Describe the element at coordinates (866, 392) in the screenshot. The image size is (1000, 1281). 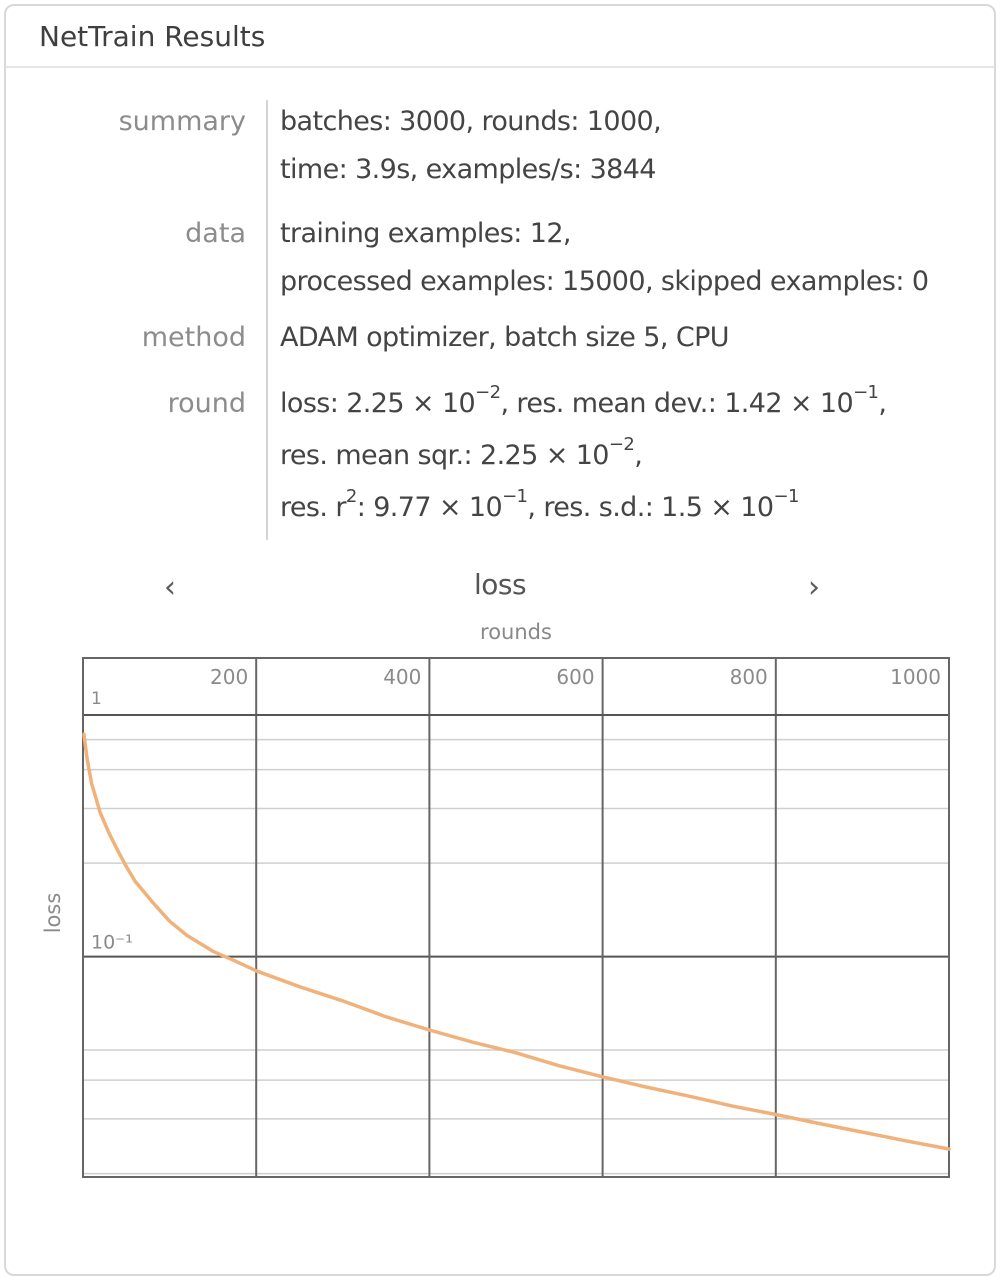
I see `round-dev-exponent: −1` at that location.